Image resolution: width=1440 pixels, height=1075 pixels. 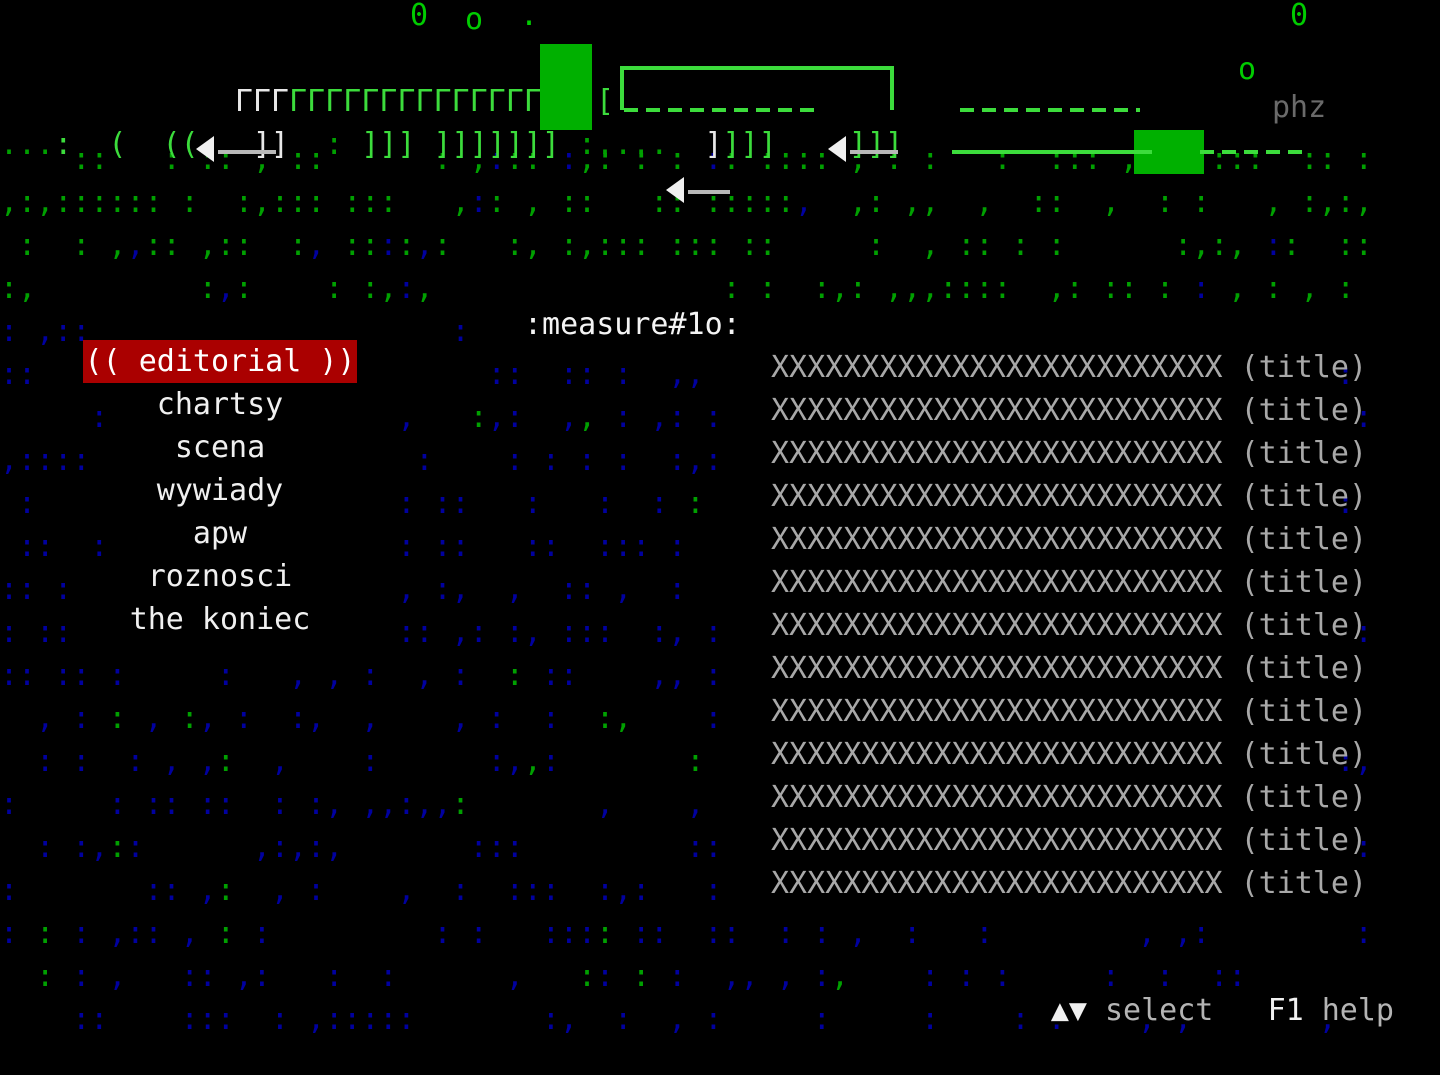 I want to click on header-block-left, so click(x=566, y=87).